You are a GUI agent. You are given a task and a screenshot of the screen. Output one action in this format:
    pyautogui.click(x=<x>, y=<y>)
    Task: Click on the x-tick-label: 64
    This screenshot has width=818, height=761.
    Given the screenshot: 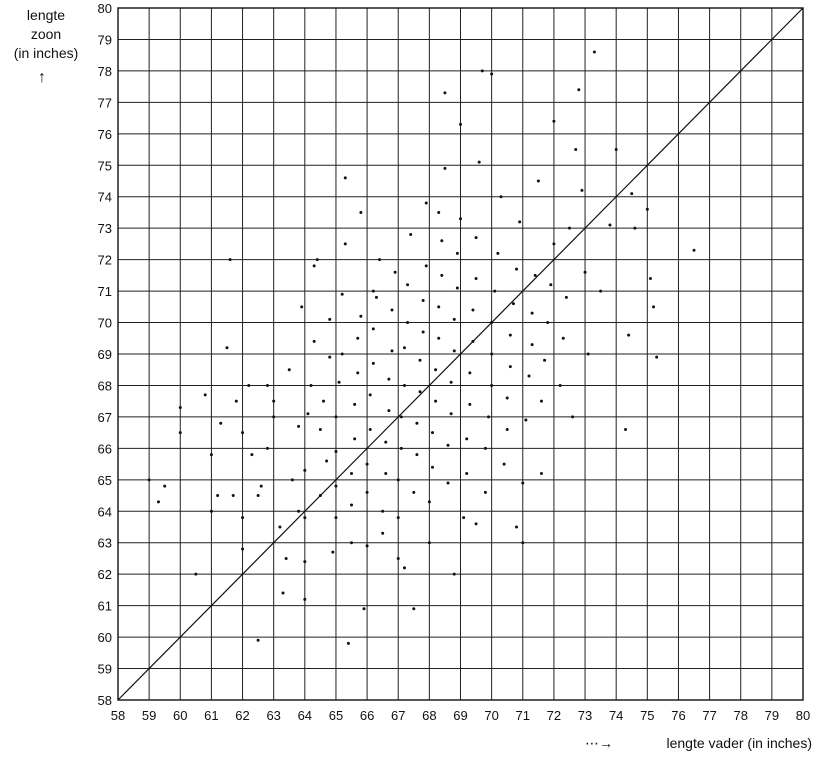 What is the action you would take?
    pyautogui.click(x=305, y=715)
    